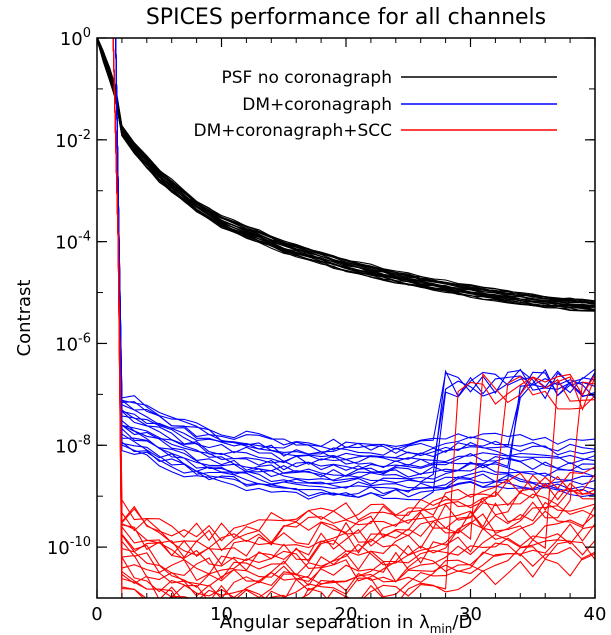 The image size is (611, 635). I want to click on y-tick-exp: -10, so click(80, 542).